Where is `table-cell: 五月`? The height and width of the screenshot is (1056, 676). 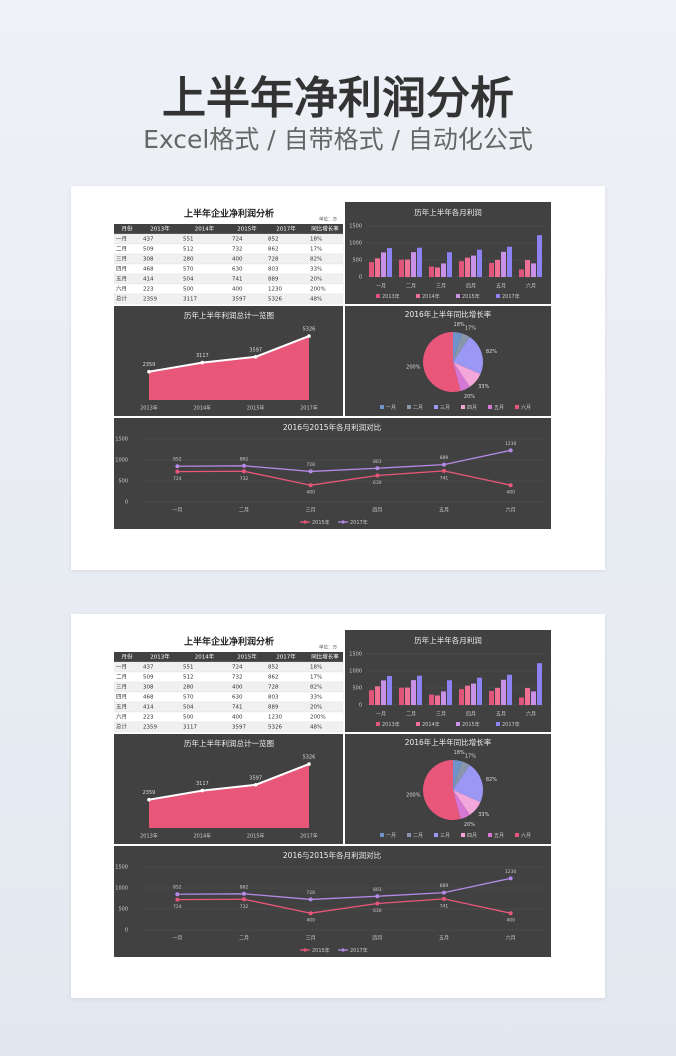 table-cell: 五月 is located at coordinates (121, 279).